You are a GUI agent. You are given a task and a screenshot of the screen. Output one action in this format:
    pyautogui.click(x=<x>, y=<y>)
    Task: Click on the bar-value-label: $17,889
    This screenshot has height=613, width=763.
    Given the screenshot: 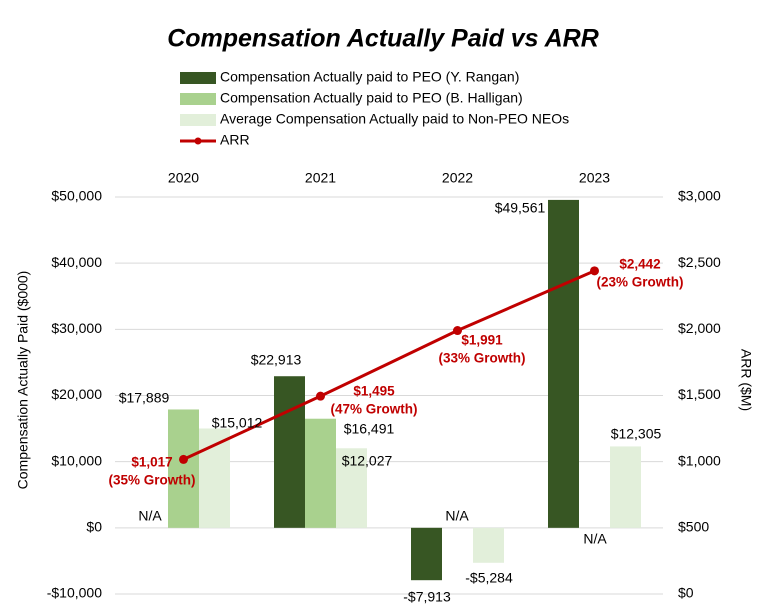 What is the action you would take?
    pyautogui.click(x=144, y=398)
    